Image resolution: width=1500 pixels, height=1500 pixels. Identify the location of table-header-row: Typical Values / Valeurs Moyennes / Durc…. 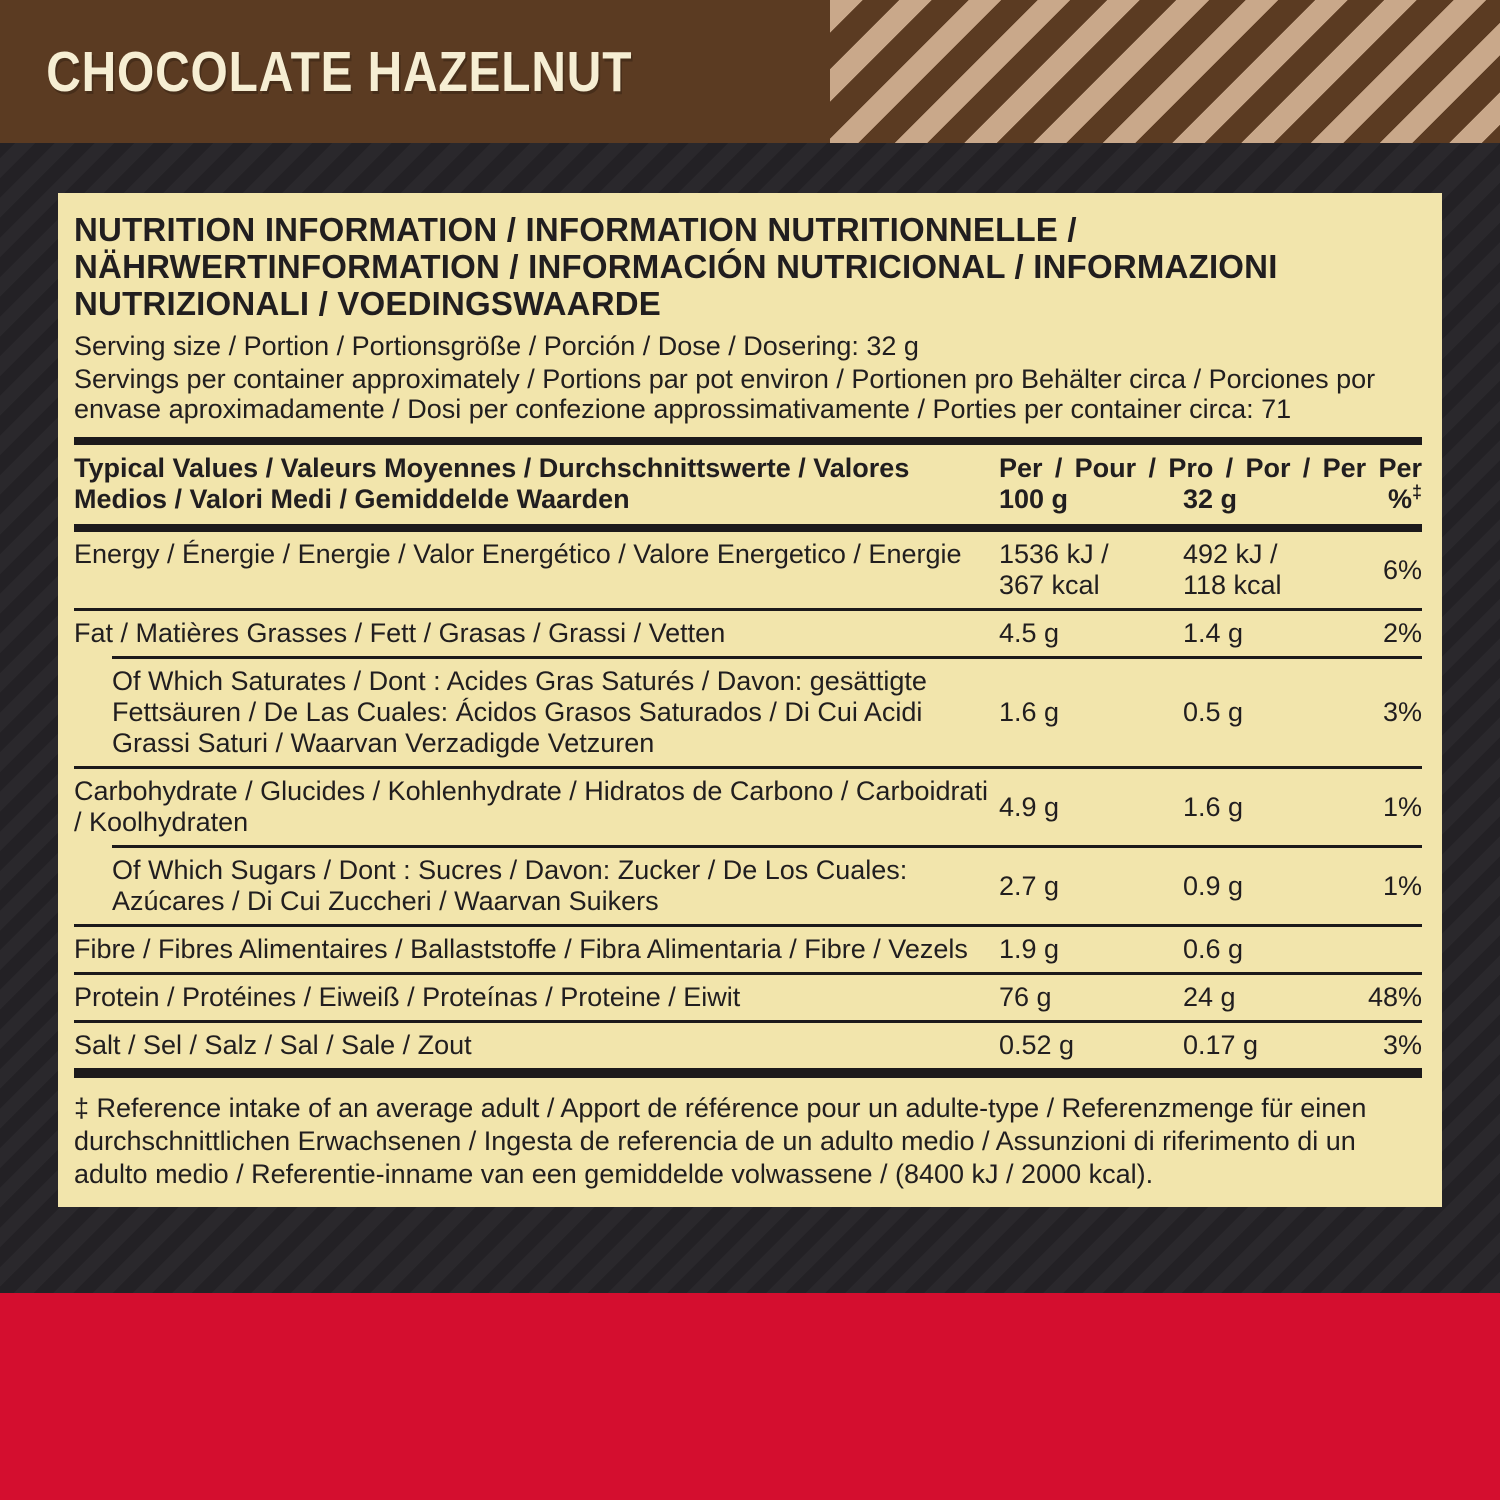
(748, 484).